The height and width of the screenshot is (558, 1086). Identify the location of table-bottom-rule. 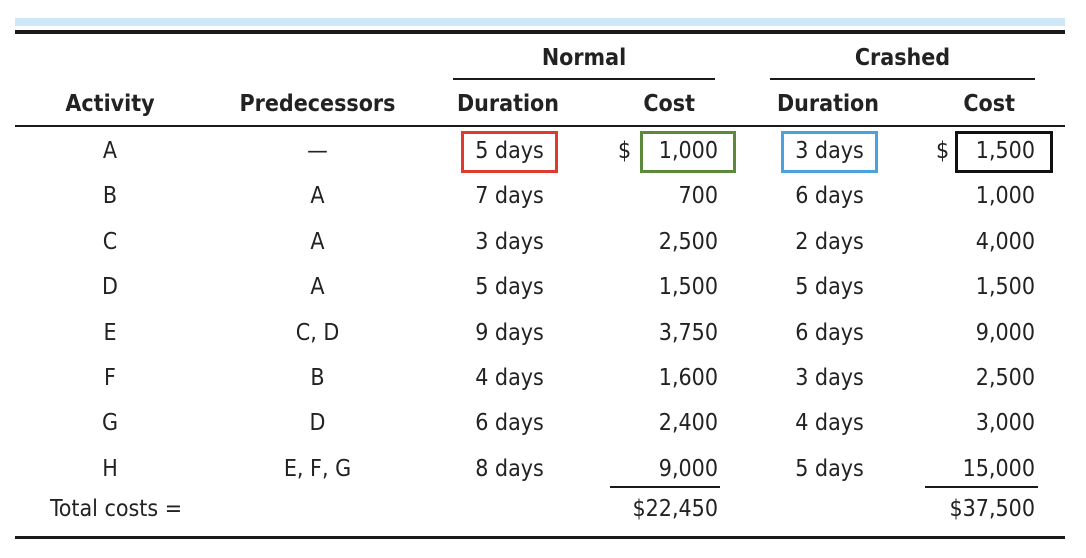
(540, 537).